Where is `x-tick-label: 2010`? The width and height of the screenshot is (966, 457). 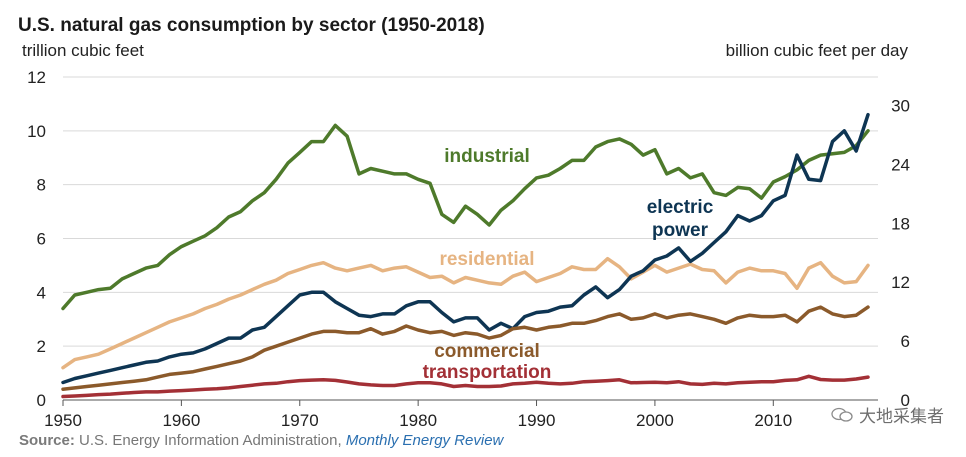 x-tick-label: 2010 is located at coordinates (773, 420).